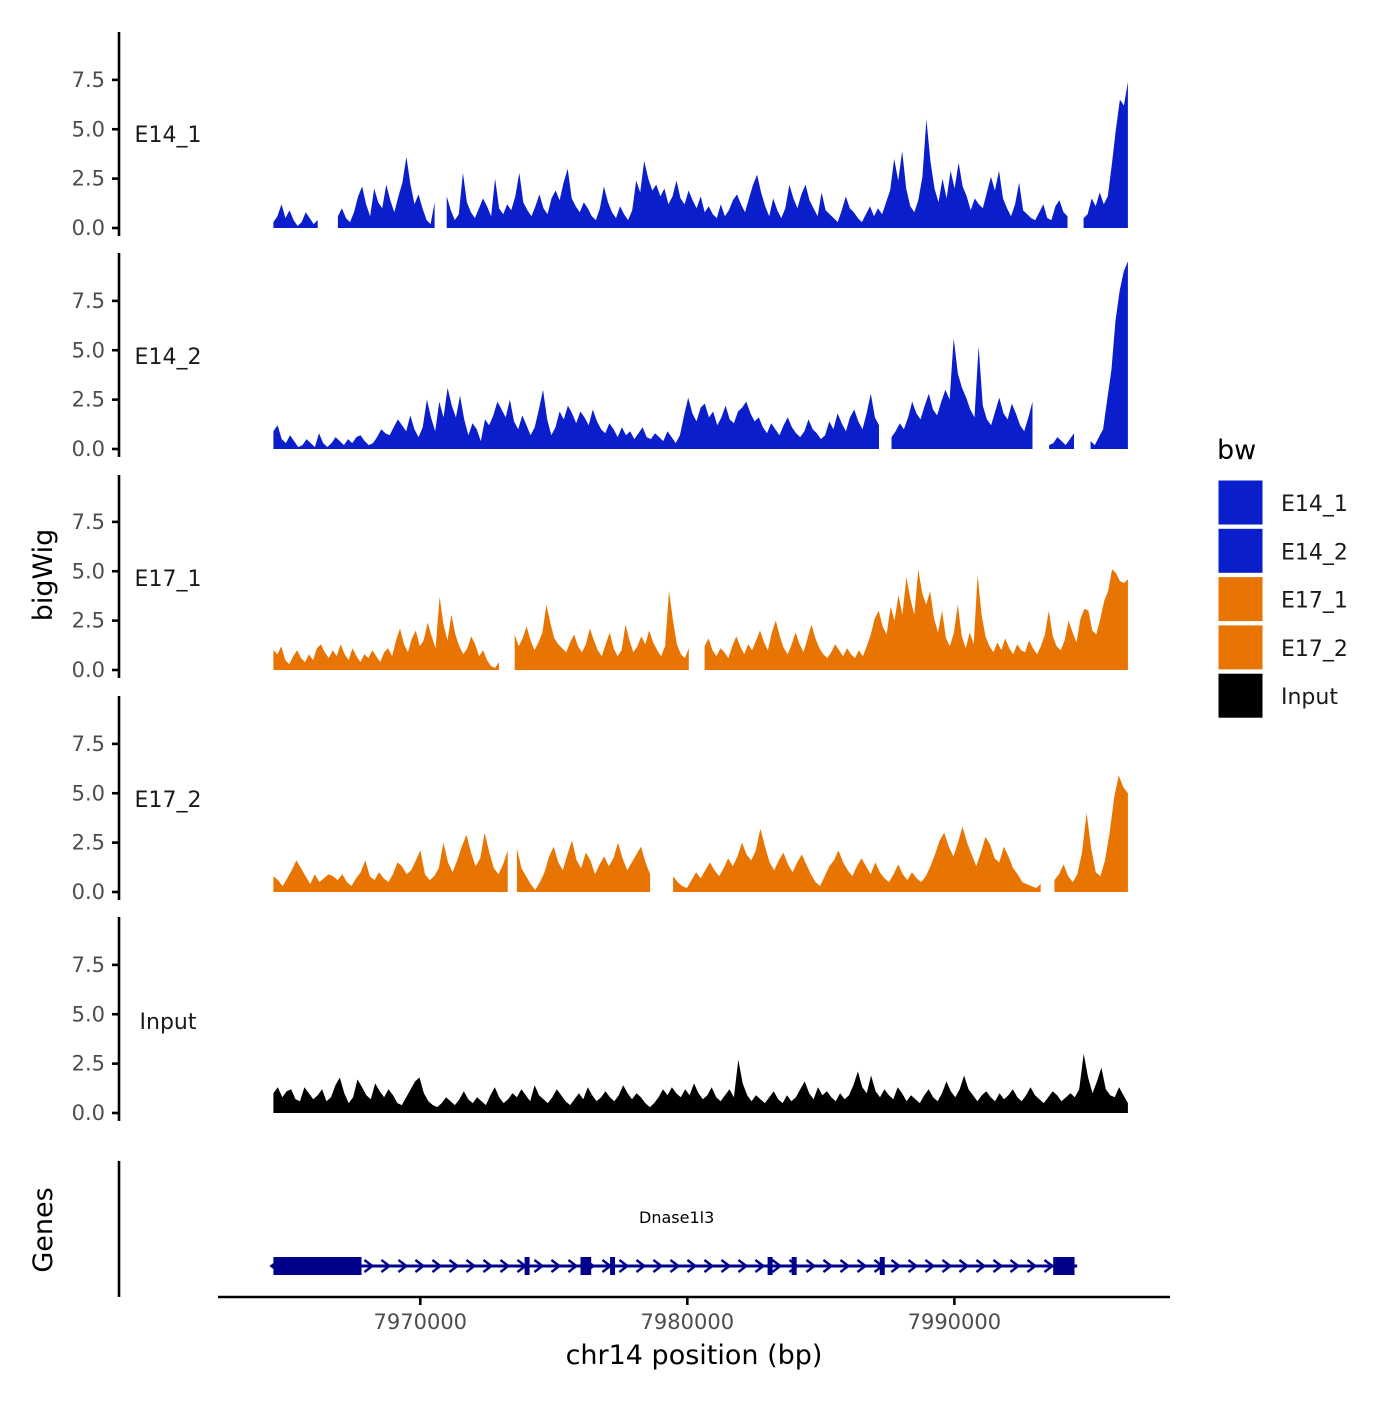  What do you see at coordinates (43, 575) in the screenshot?
I see `y-axis-title: bigWig` at bounding box center [43, 575].